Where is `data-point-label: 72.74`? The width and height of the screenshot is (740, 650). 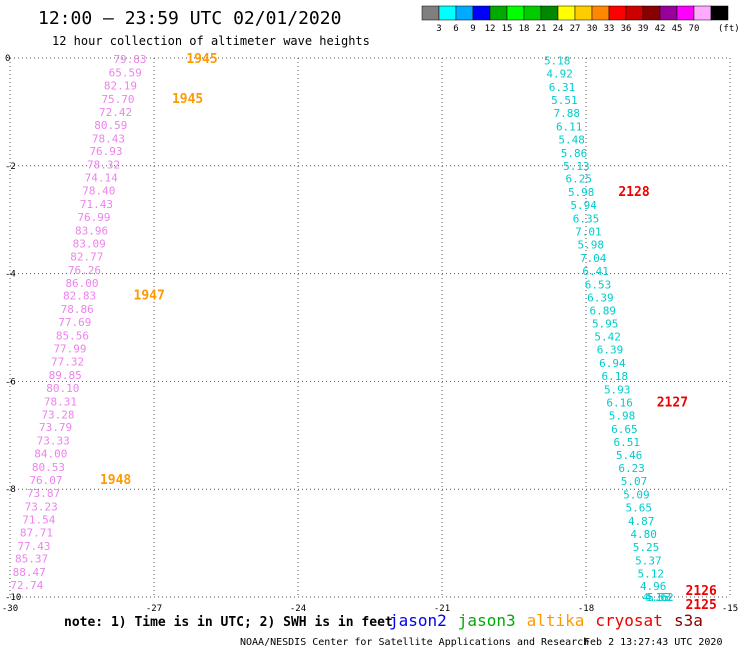 data-point-label: 72.74 is located at coordinates (26, 585).